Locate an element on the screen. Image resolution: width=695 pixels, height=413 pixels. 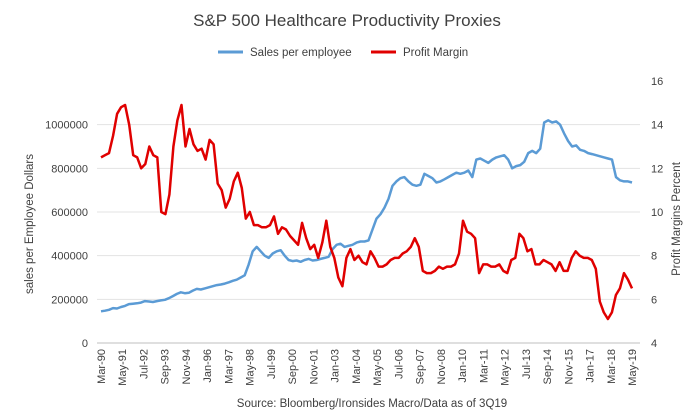
x-tick-label: Jul-92 is located at coordinates (144, 364).